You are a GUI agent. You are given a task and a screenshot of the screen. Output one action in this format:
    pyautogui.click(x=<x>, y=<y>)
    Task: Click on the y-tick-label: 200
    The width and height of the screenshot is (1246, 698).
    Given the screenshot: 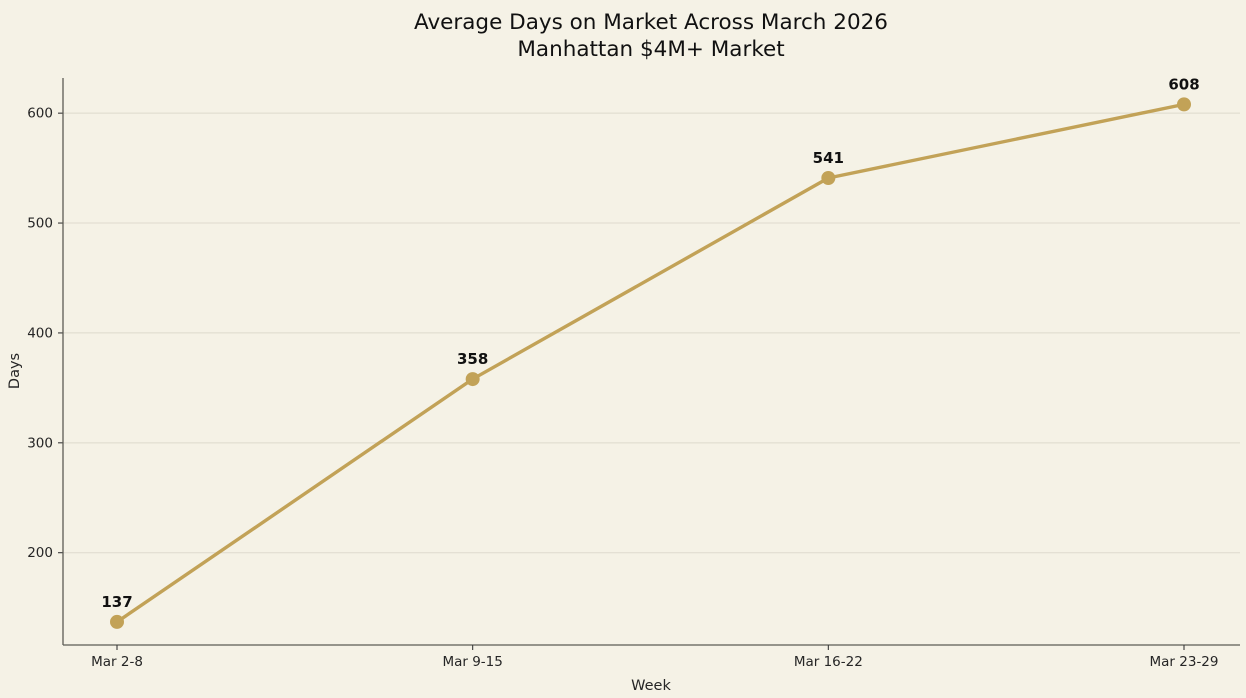 What is the action you would take?
    pyautogui.click(x=40, y=553)
    